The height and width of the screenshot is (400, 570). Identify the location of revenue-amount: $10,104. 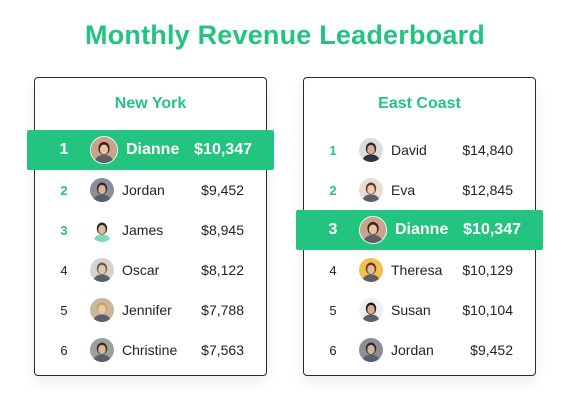
(487, 310).